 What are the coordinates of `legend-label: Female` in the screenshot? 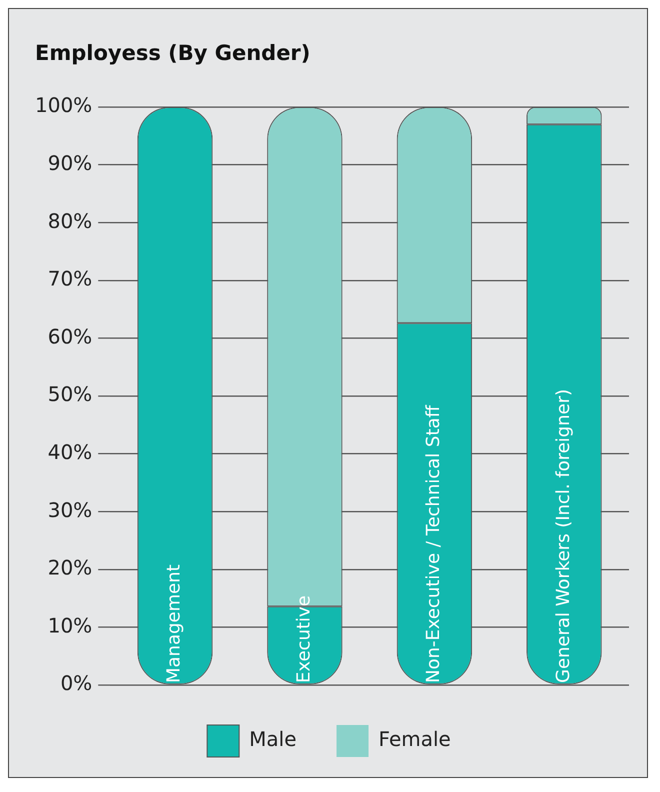 It's located at (414, 739).